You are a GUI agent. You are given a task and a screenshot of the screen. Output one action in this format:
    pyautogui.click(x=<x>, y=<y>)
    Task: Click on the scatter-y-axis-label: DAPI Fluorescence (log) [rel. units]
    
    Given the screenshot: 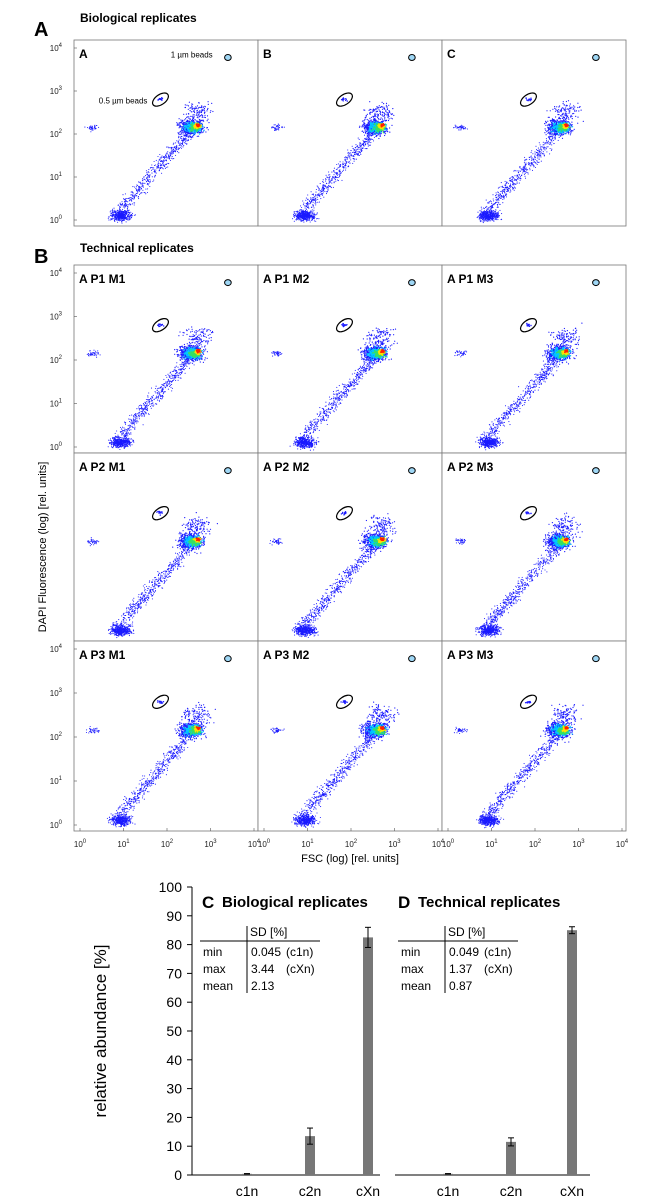 What is the action you would take?
    pyautogui.click(x=43, y=547)
    